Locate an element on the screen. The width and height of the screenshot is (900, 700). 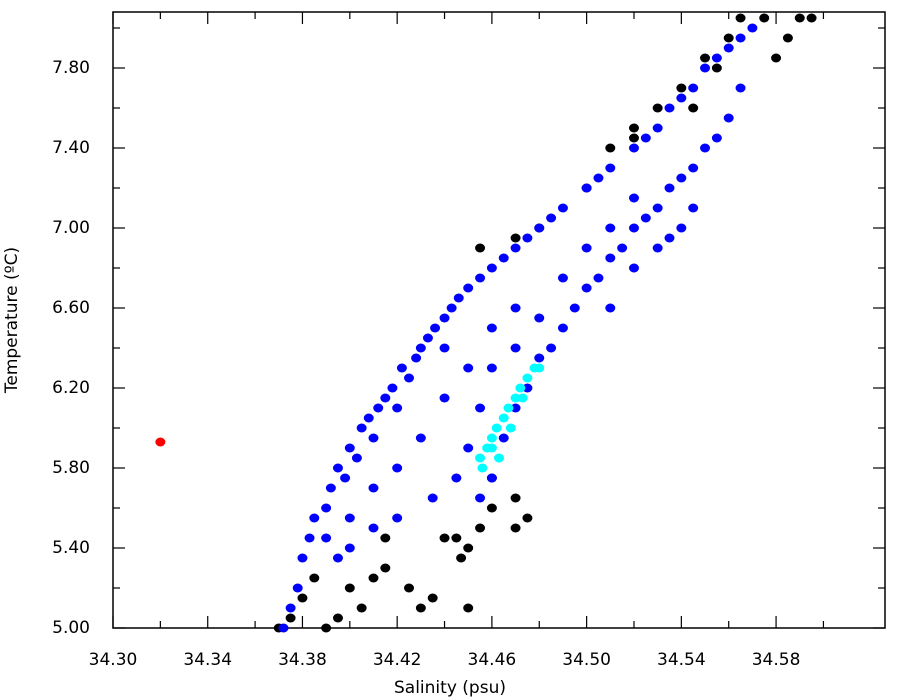
y-tick-label: 5.80 is located at coordinates (71, 468).